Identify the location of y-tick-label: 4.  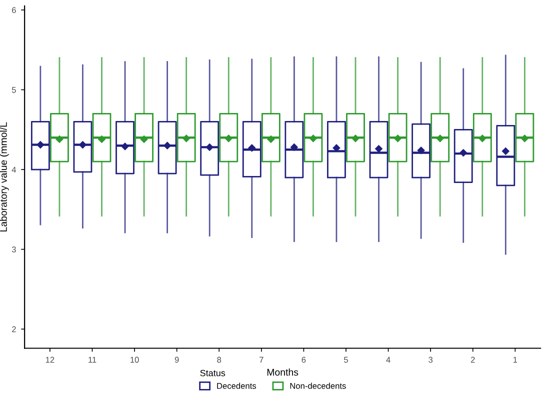
(14, 169).